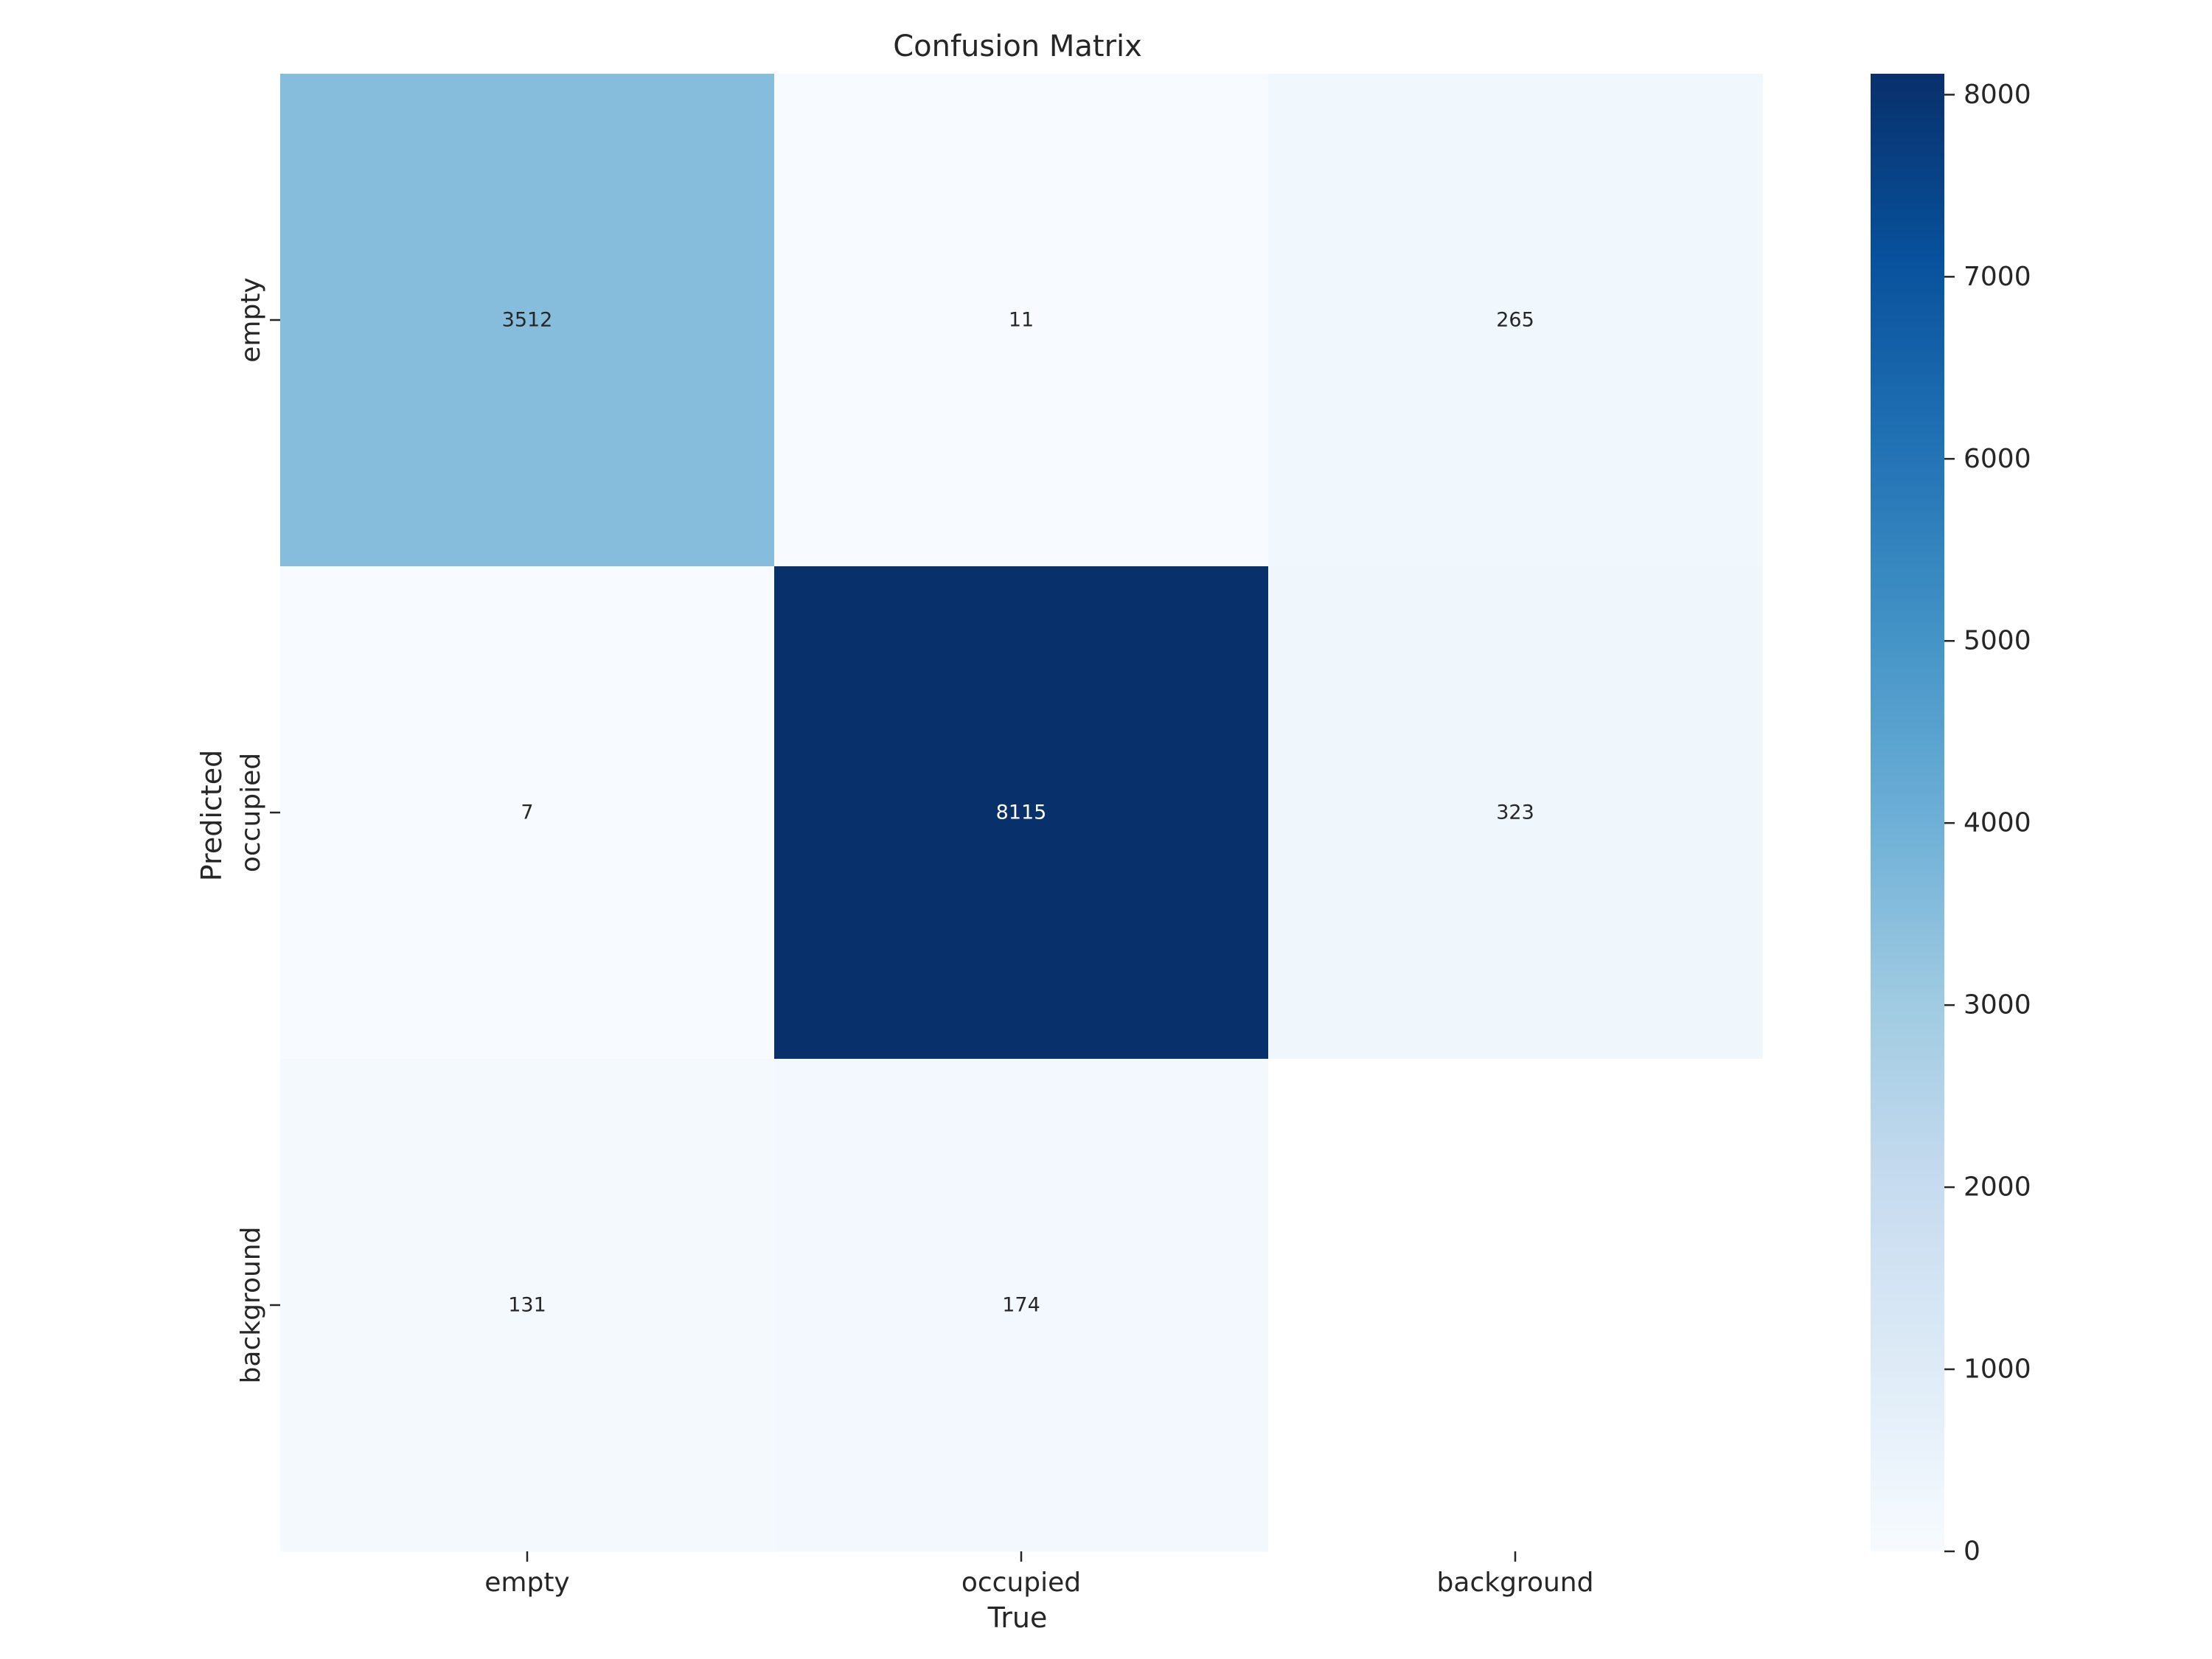  What do you see at coordinates (1997, 1005) in the screenshot?
I see `colorbar-tick-label: 3000` at bounding box center [1997, 1005].